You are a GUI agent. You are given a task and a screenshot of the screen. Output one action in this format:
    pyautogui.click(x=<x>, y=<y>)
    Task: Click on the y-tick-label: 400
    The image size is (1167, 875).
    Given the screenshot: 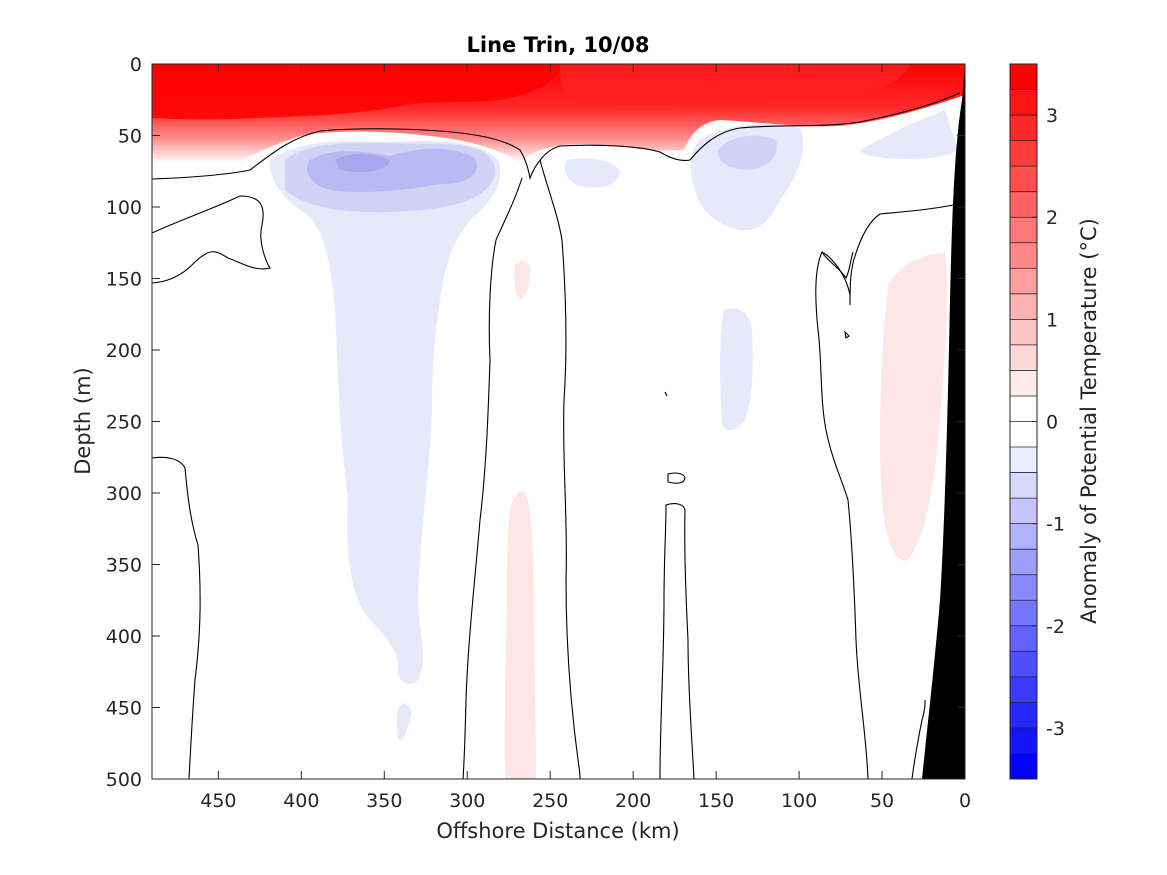 What is the action you would take?
    pyautogui.click(x=124, y=637)
    